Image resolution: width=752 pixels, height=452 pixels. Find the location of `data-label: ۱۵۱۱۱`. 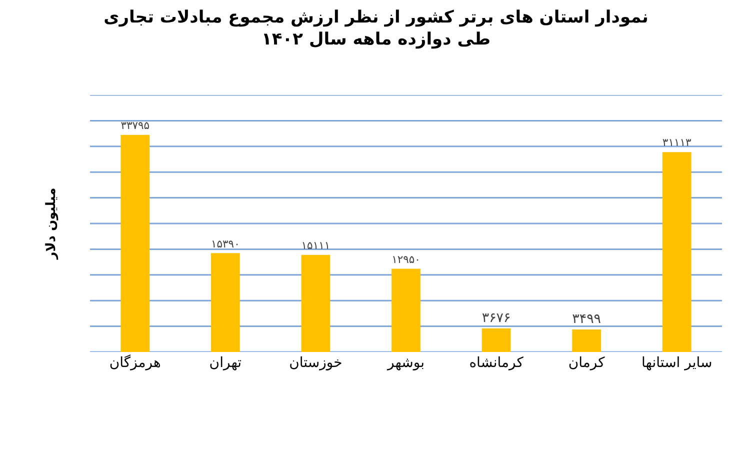

data-label: ۱۵۱۱۱ is located at coordinates (315, 245).